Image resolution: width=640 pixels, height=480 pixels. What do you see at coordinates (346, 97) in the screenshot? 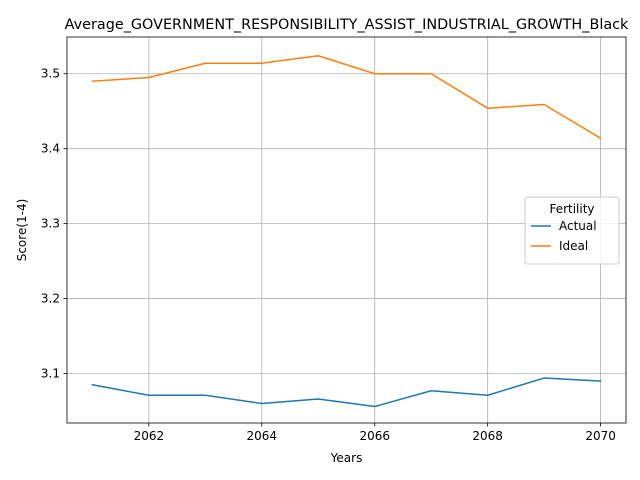
I see `series-line-ideal` at bounding box center [346, 97].